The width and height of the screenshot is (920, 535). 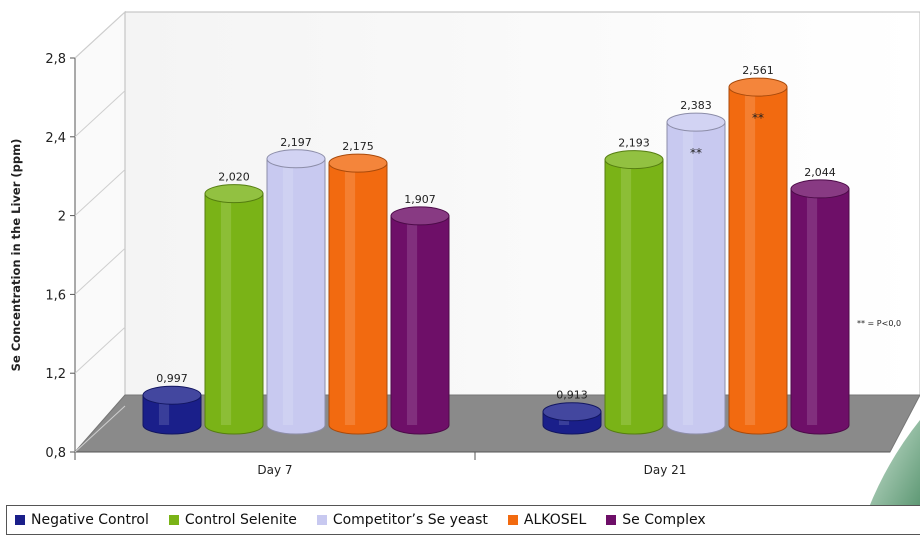 What do you see at coordinates (274, 470) in the screenshot?
I see `x-category-label: Day 7` at bounding box center [274, 470].